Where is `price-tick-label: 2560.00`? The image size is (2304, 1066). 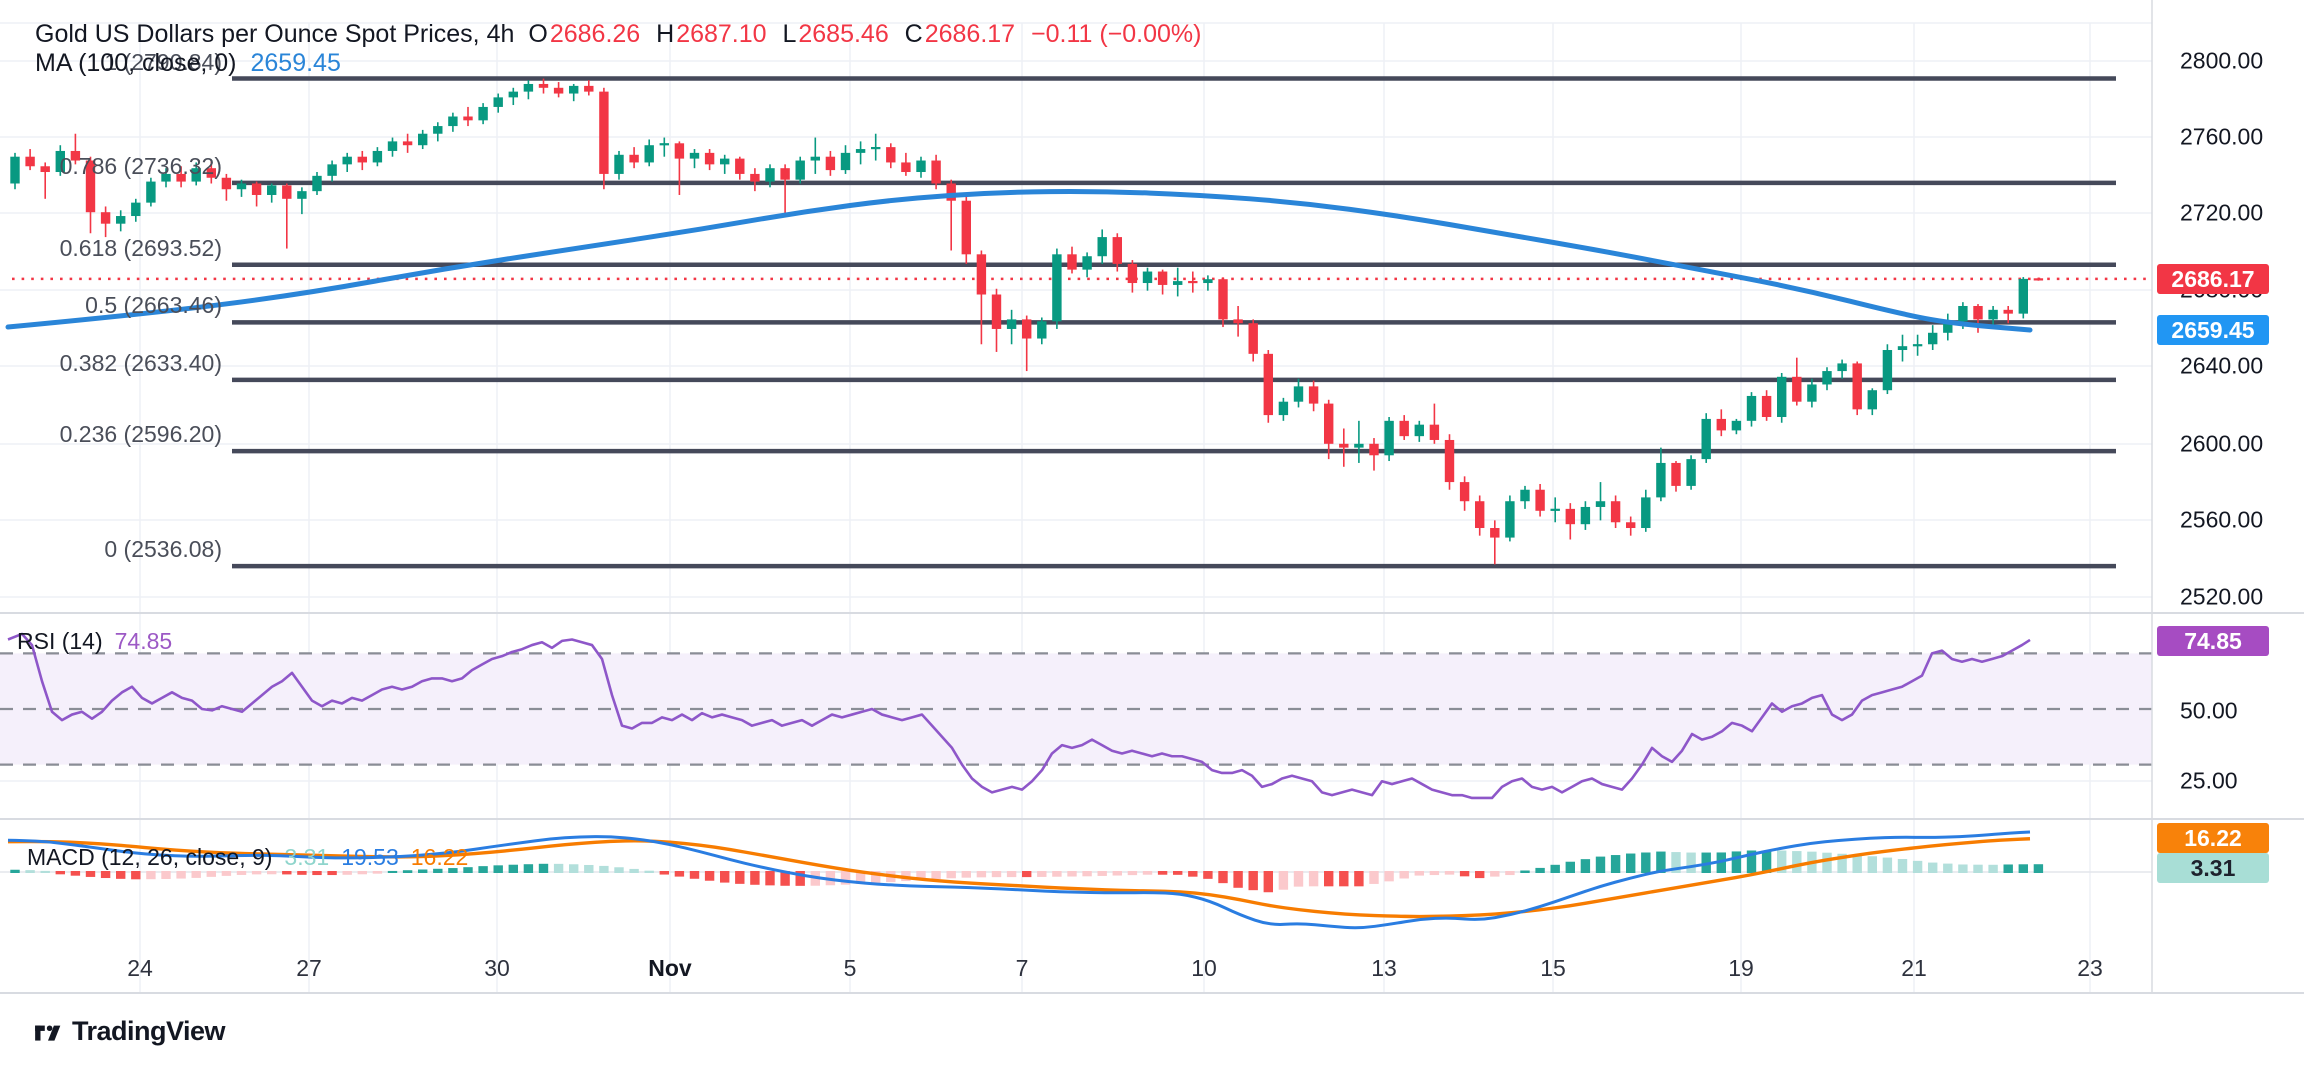
price-tick-label: 2560.00 is located at coordinates (2222, 519).